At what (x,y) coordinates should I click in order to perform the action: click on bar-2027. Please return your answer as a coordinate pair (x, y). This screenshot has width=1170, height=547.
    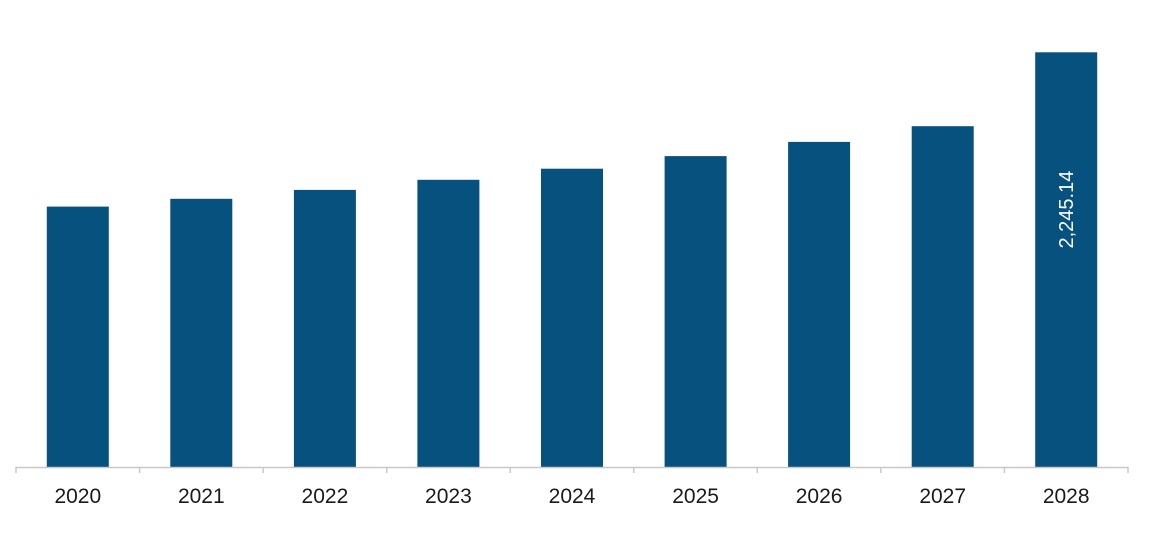
    Looking at the image, I should click on (942, 296).